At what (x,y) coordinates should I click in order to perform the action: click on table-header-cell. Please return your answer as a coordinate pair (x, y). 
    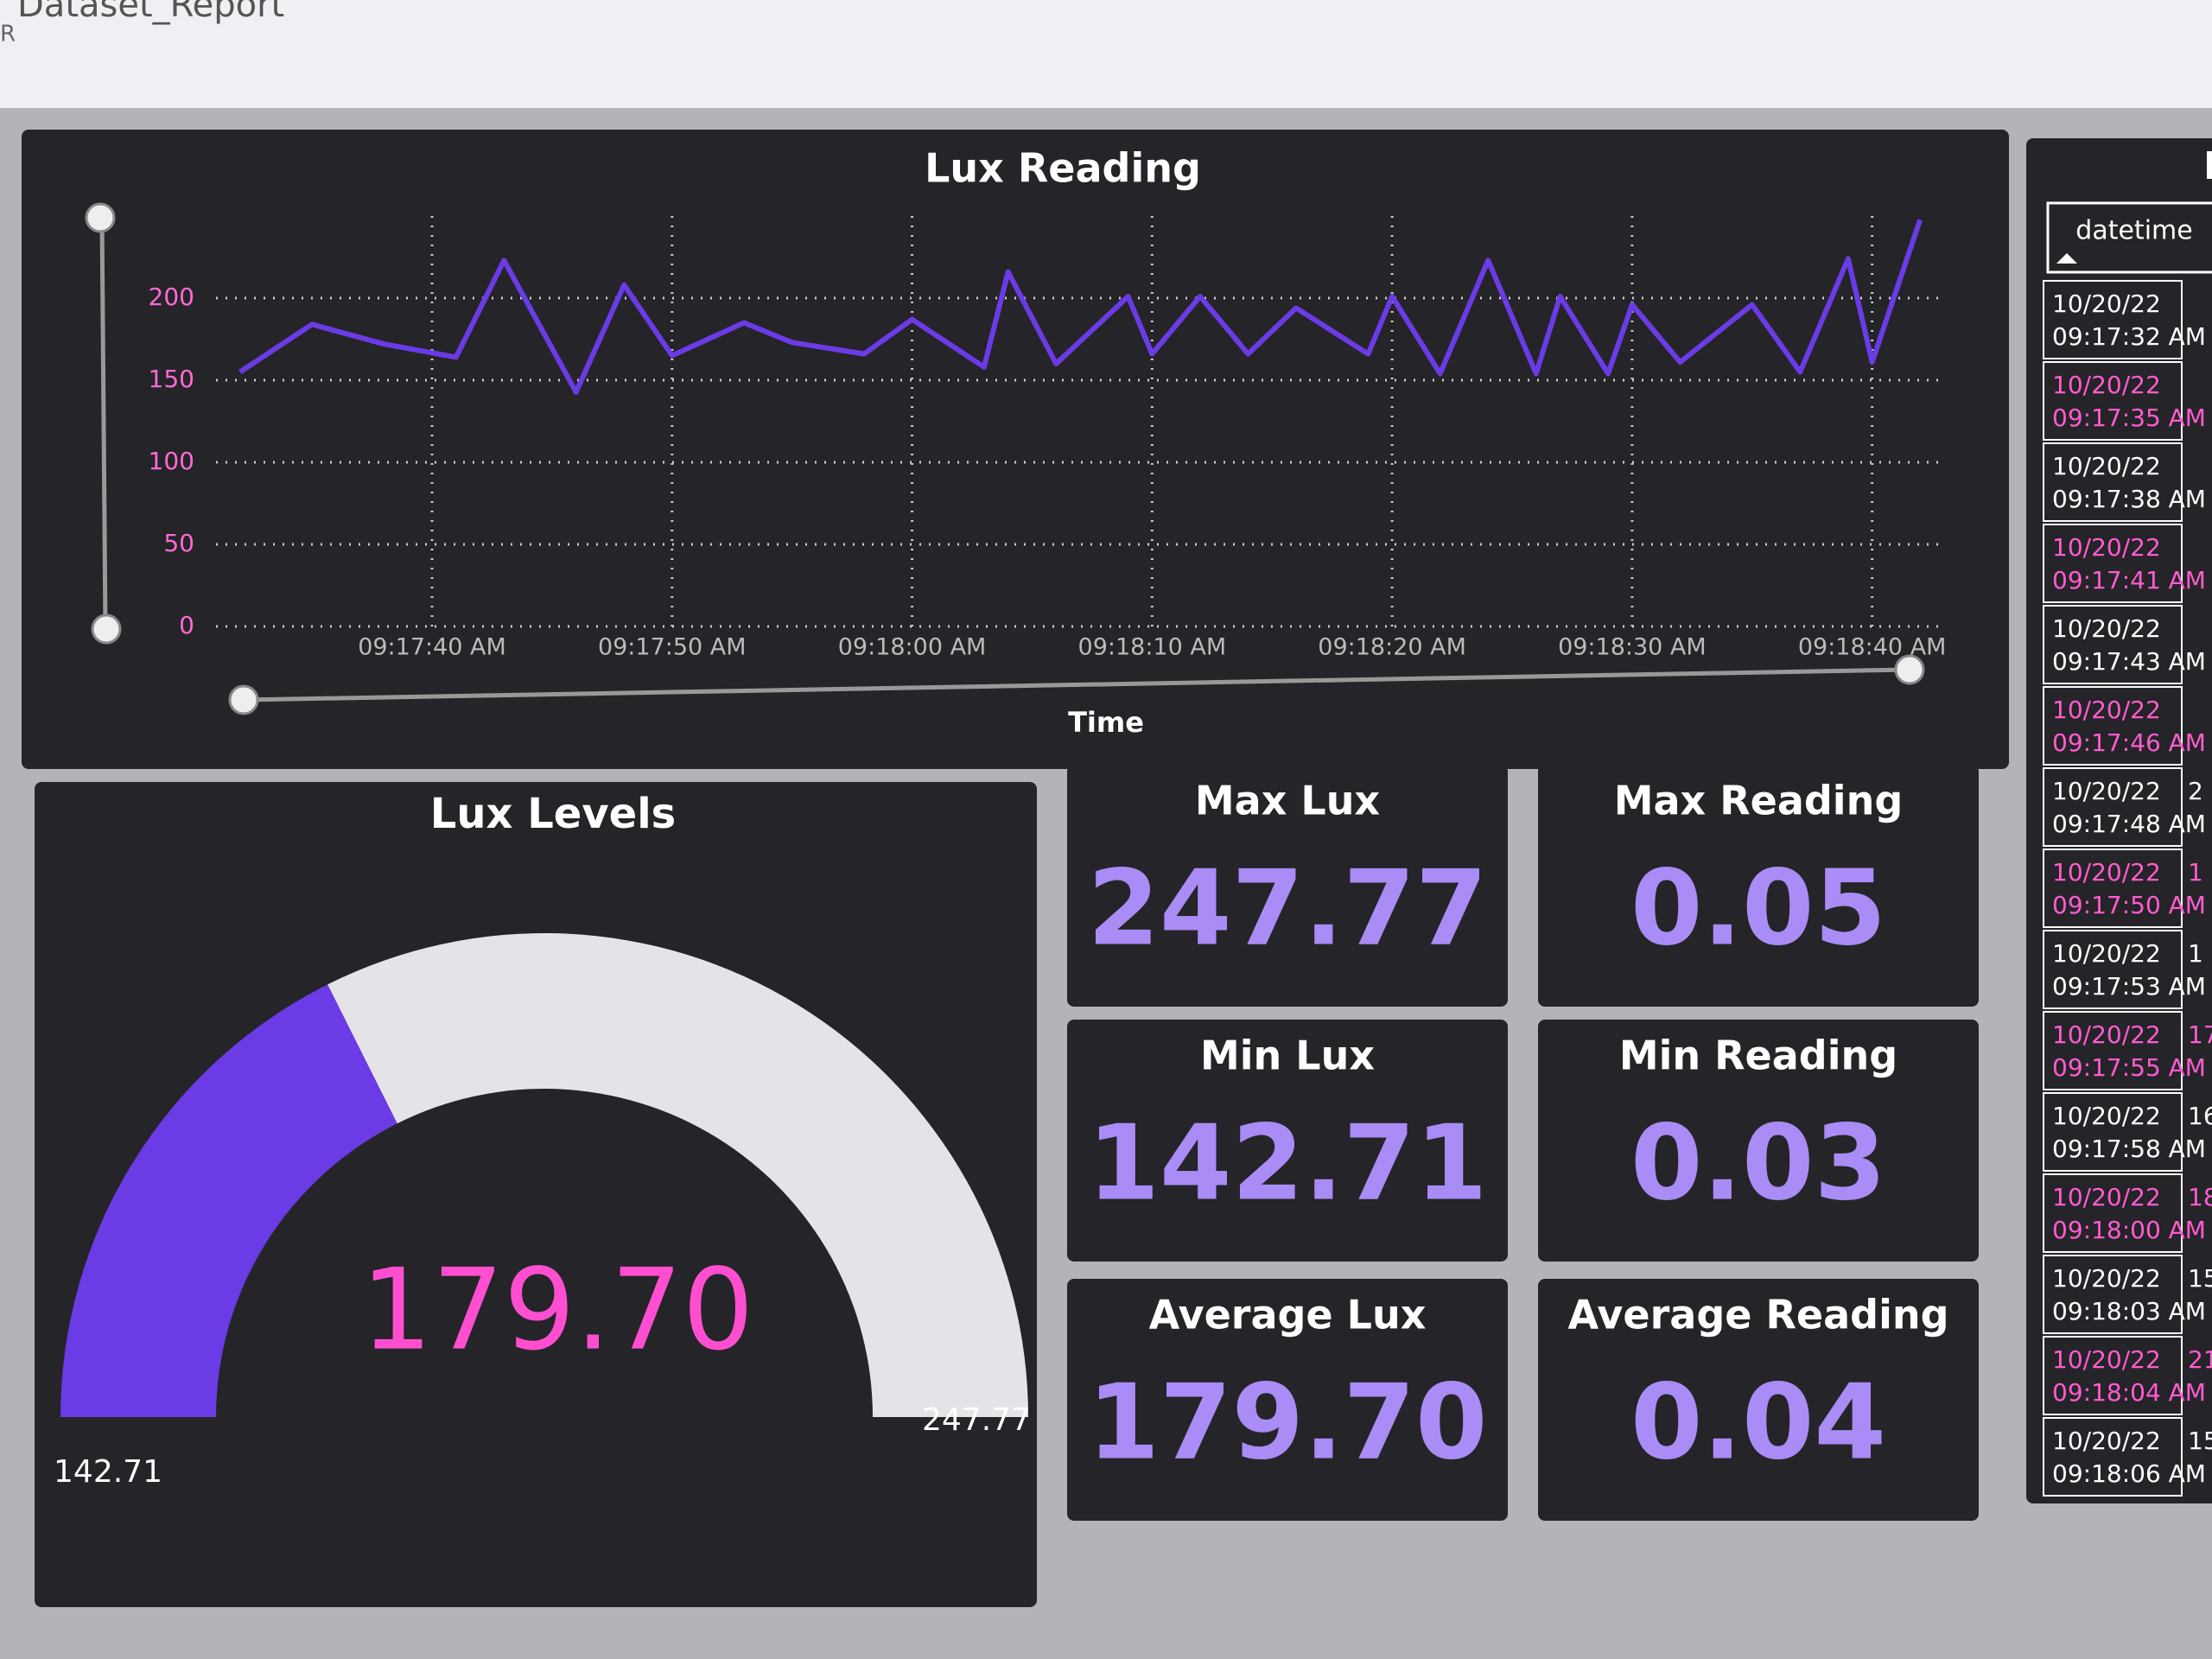
    Looking at the image, I should click on (2129, 237).